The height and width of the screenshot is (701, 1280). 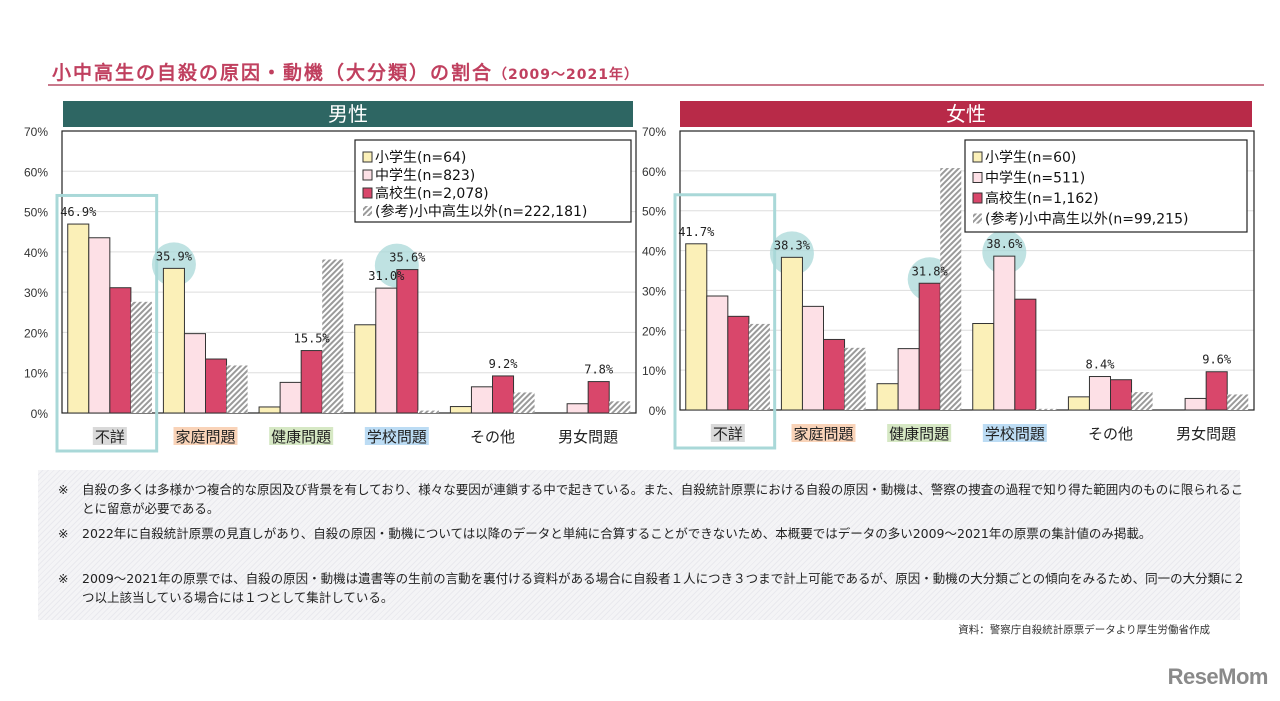 I want to click on y-tick-label: 20%, so click(x=654, y=331).